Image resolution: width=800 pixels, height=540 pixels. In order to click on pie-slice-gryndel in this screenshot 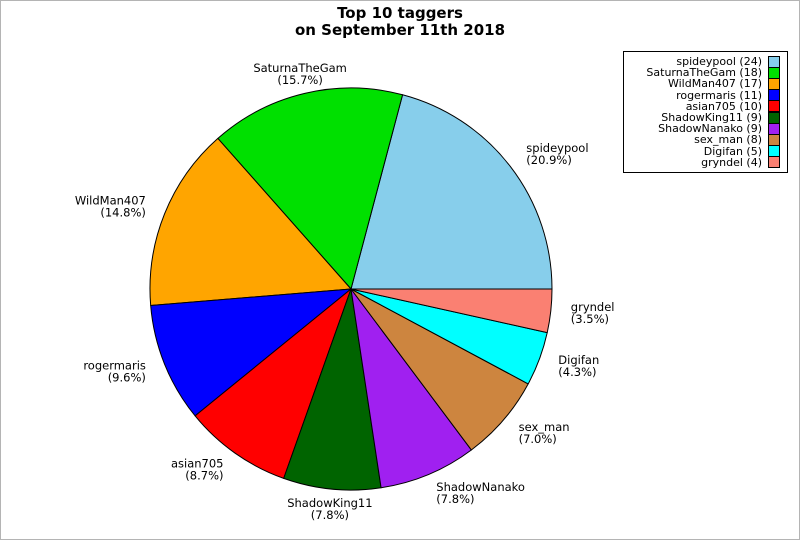, I will do `click(451, 311)`.